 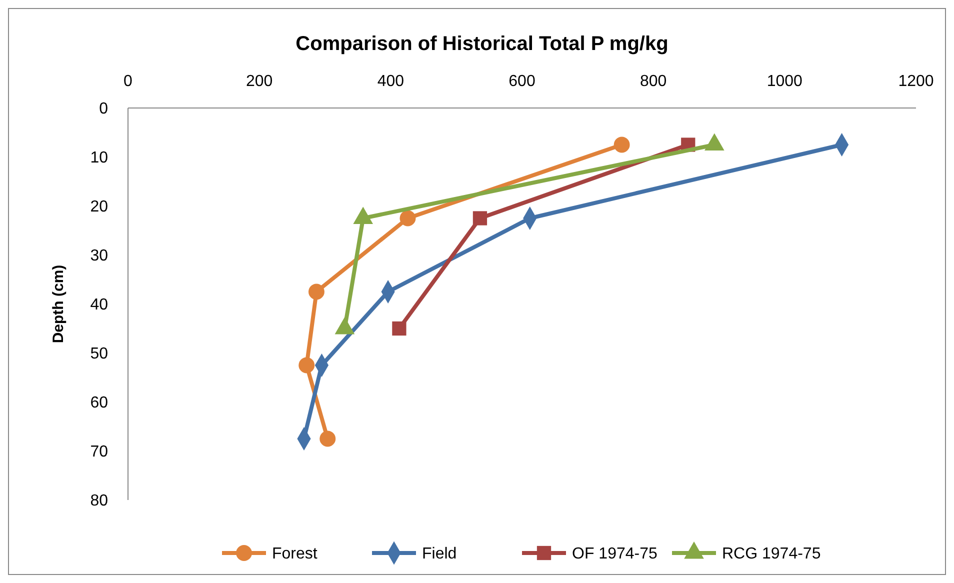 What do you see at coordinates (784, 81) in the screenshot?
I see `x-tick-label: 1000` at bounding box center [784, 81].